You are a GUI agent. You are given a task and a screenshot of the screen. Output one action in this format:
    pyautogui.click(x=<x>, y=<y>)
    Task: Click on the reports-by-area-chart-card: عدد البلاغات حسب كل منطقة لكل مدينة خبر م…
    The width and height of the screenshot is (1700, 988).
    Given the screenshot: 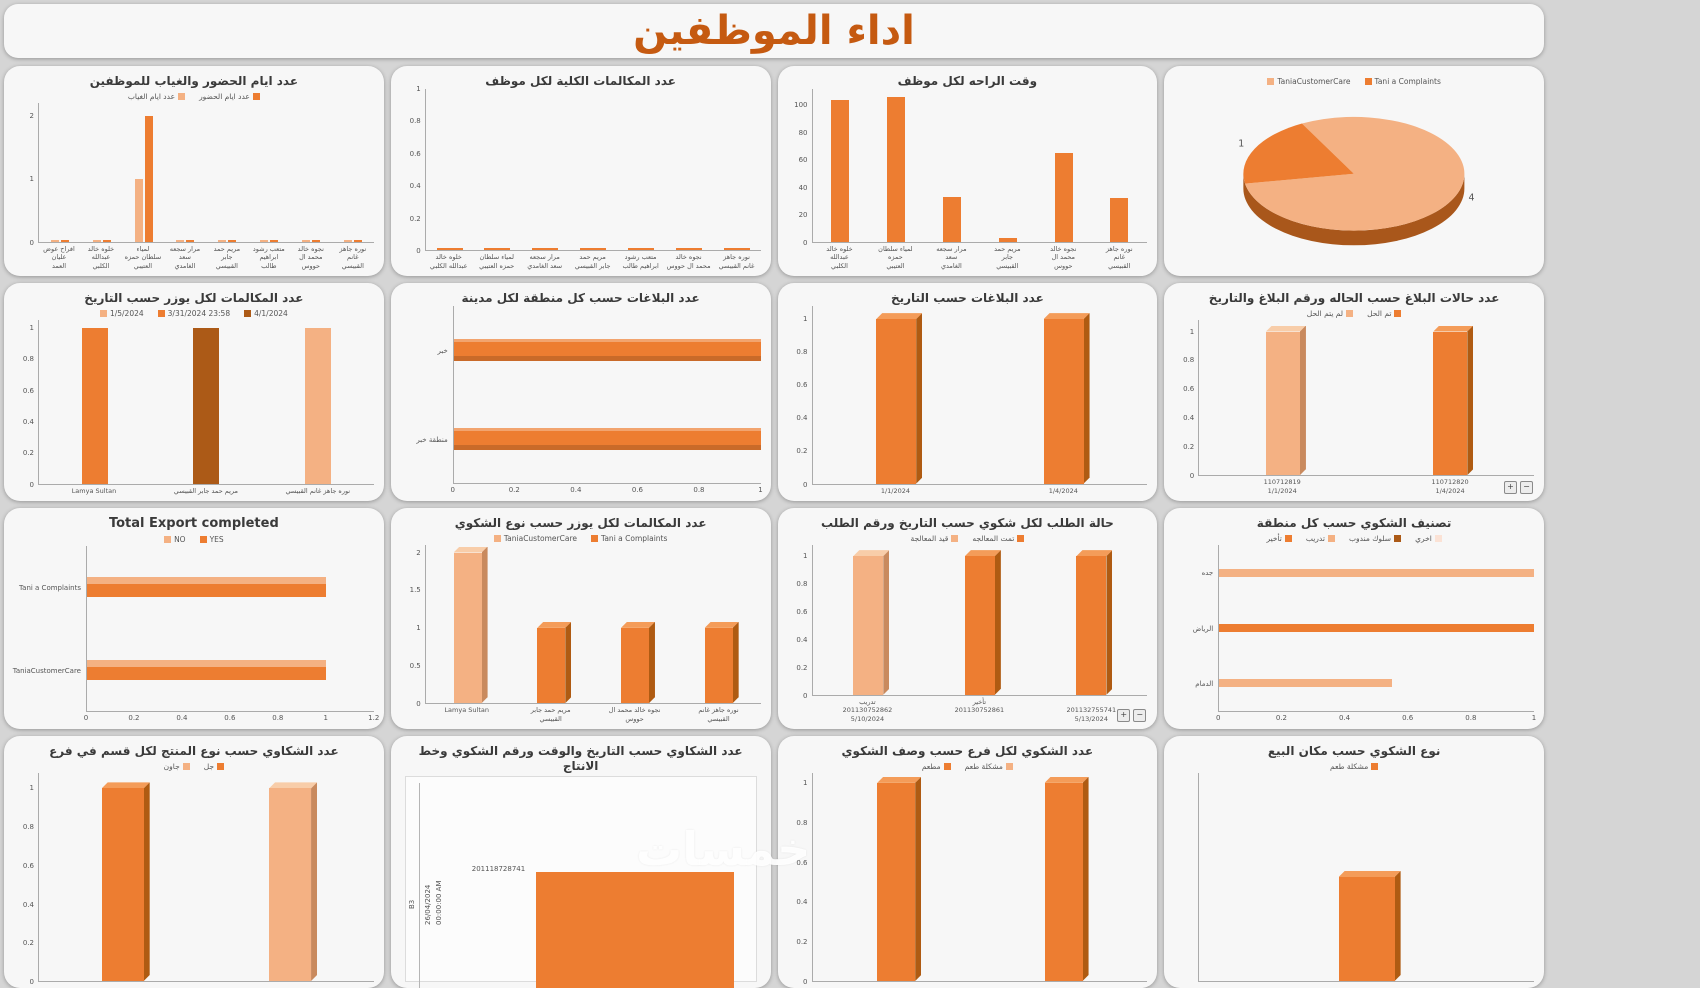 What is the action you would take?
    pyautogui.click(x=580, y=392)
    